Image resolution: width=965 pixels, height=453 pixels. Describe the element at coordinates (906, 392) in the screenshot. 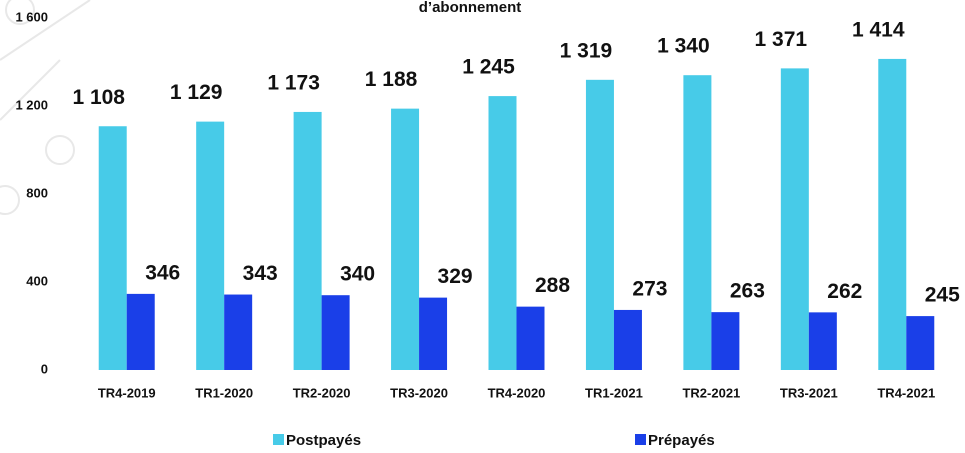

I see `x-tick-label: TR4-2021` at that location.